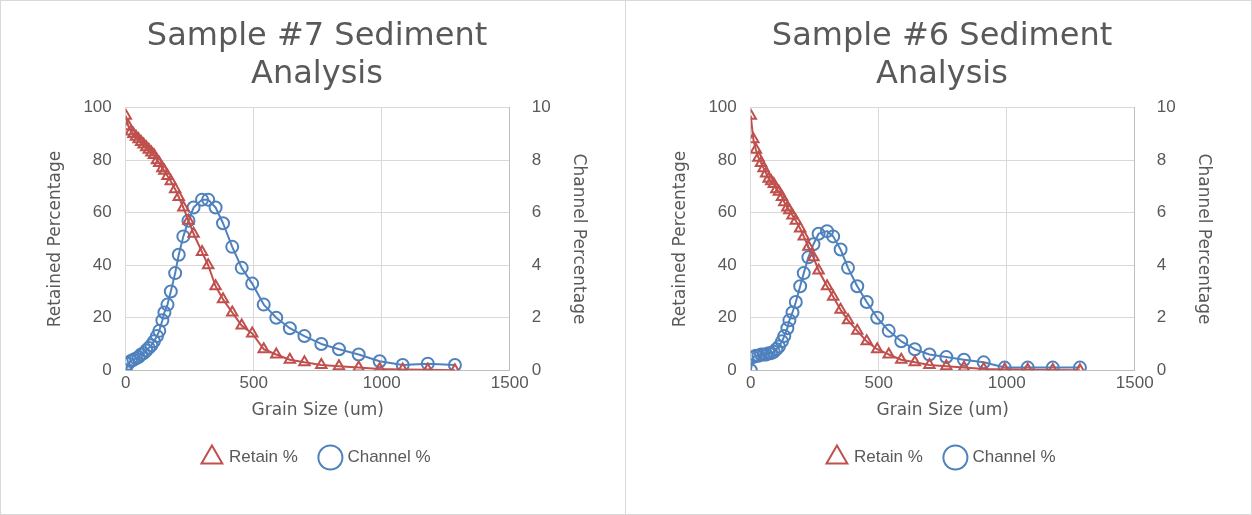  I want to click on chart-title: Sample #6 Sediment Analysis, so click(942, 52).